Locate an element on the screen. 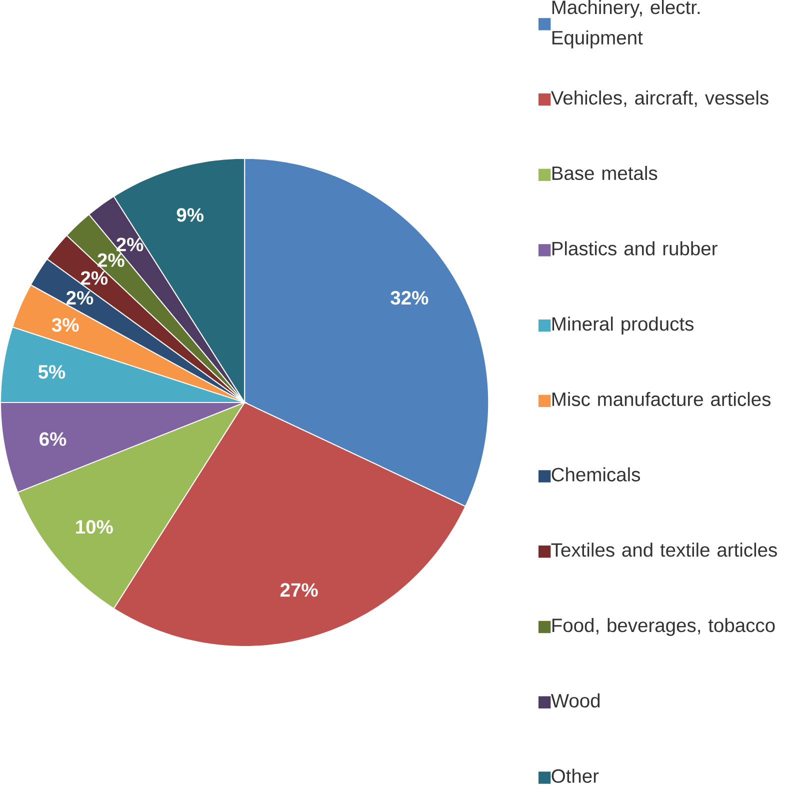  legend-label: Vehicles, aircraft, vessels is located at coordinates (659, 99).